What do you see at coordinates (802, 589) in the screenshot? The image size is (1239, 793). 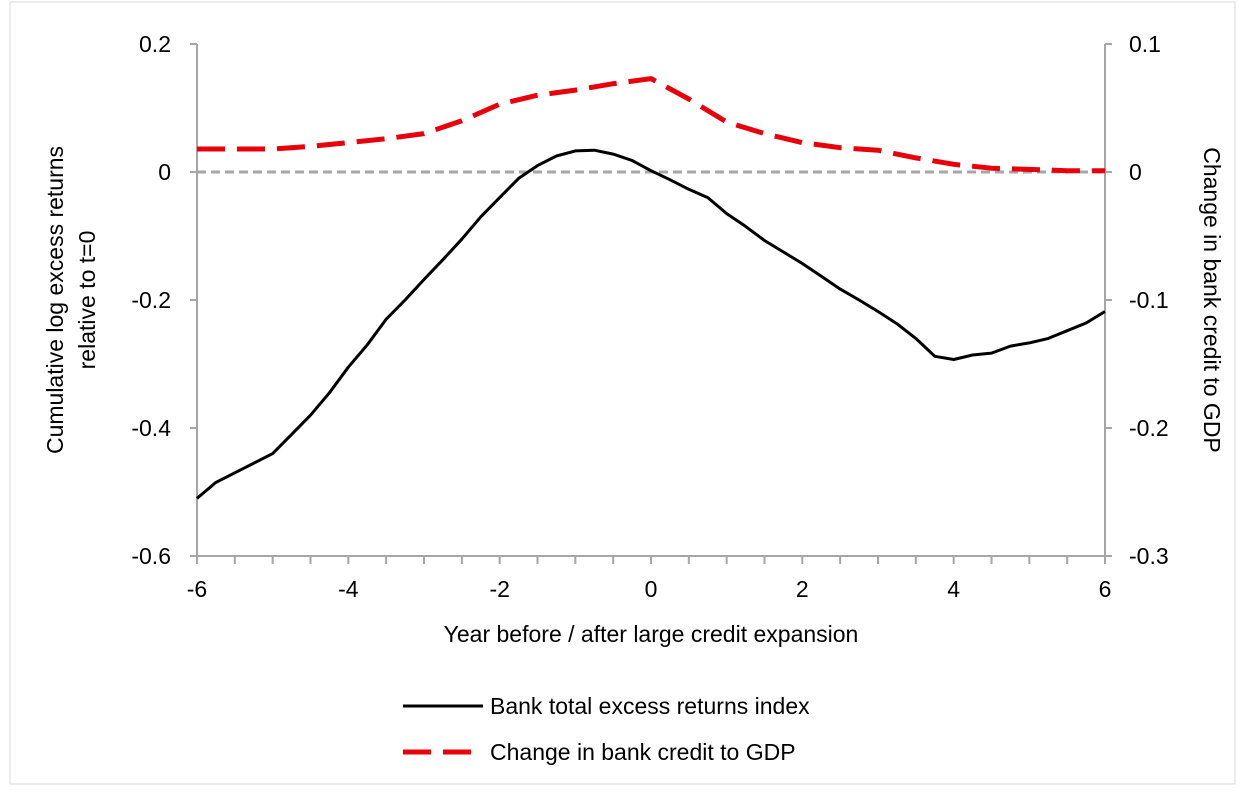 I see `x-tick-label: 2` at bounding box center [802, 589].